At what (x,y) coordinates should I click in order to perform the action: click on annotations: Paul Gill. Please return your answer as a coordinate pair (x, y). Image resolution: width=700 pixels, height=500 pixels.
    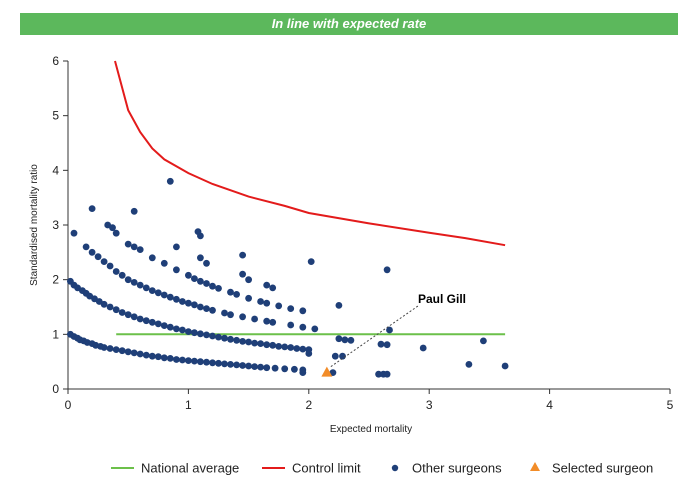
    Looking at the image, I should click on (398, 330).